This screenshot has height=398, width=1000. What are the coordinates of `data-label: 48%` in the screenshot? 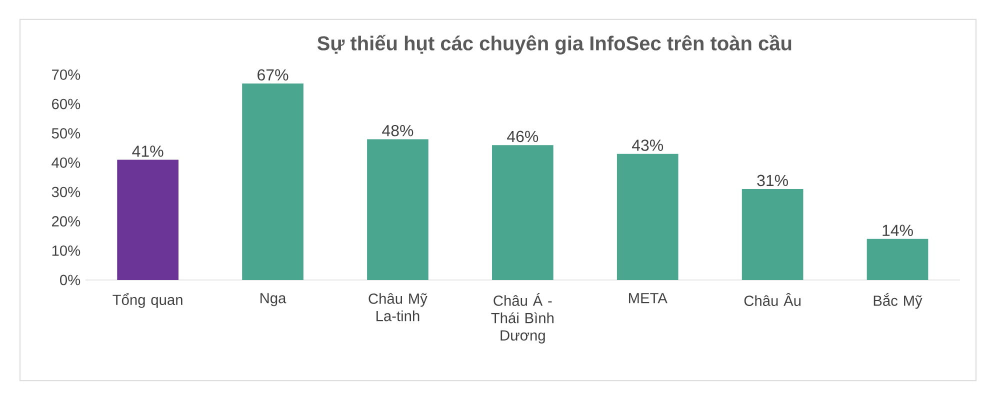 It's located at (398, 130).